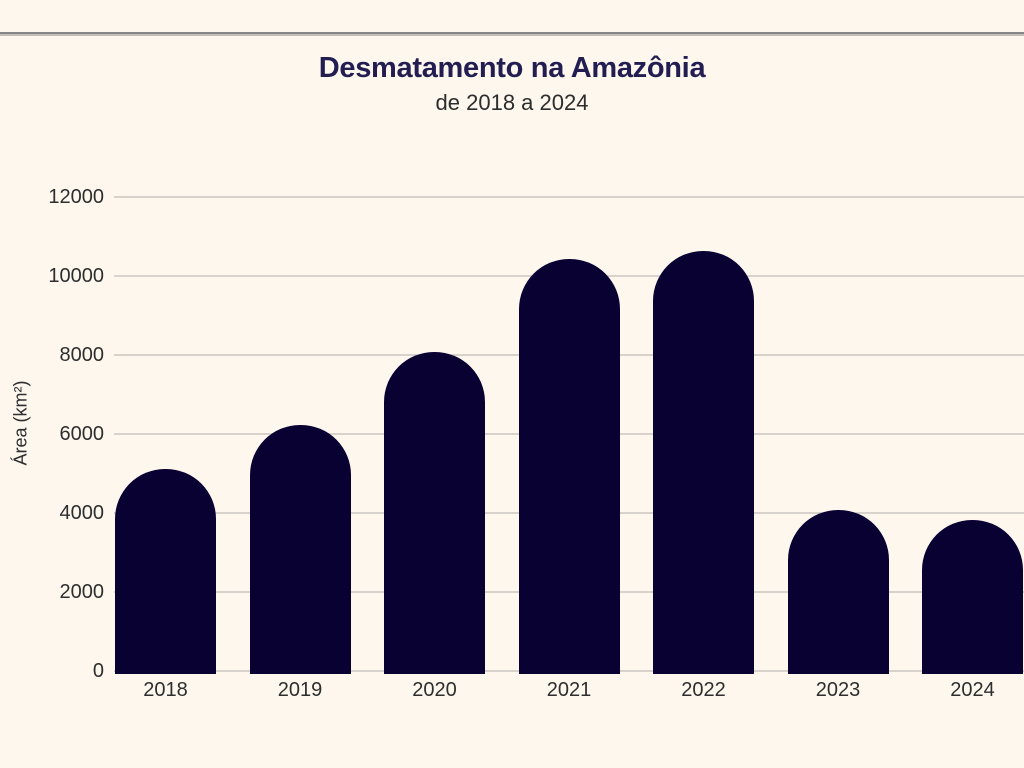 The width and height of the screenshot is (1024, 768). I want to click on bar-2022, so click(703, 462).